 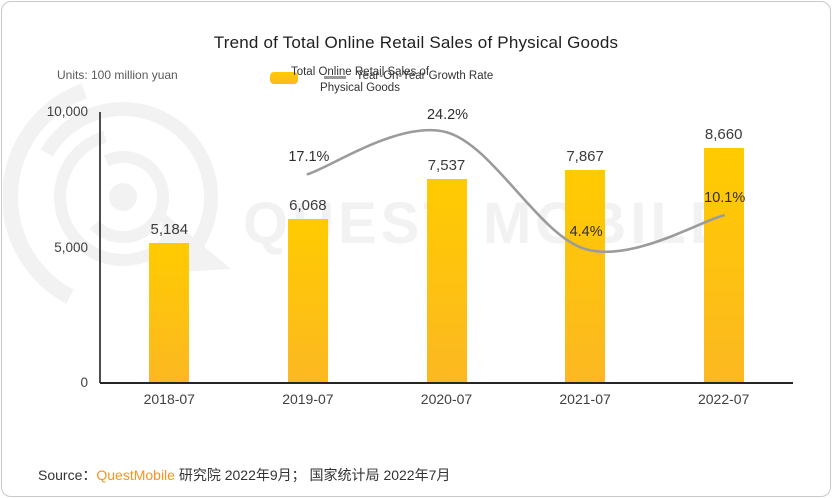 I want to click on legend-line-swatch, so click(x=335, y=77).